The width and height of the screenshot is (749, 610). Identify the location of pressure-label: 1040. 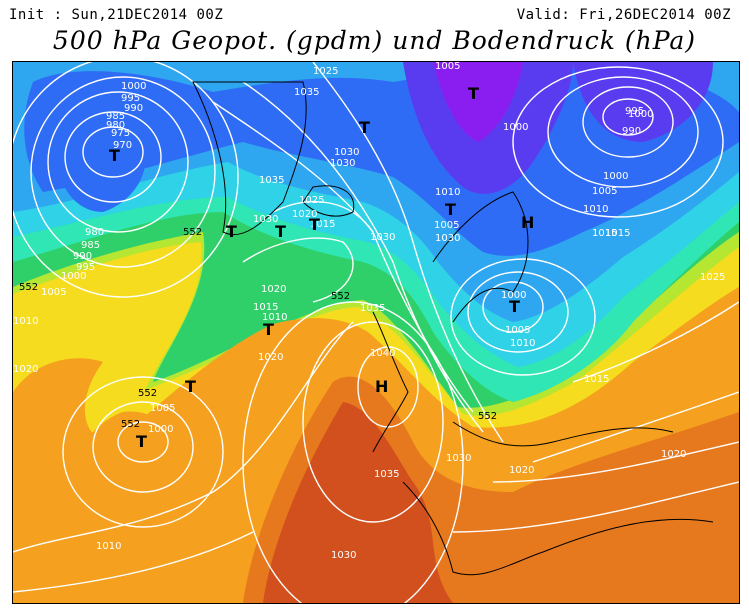
(382, 353).